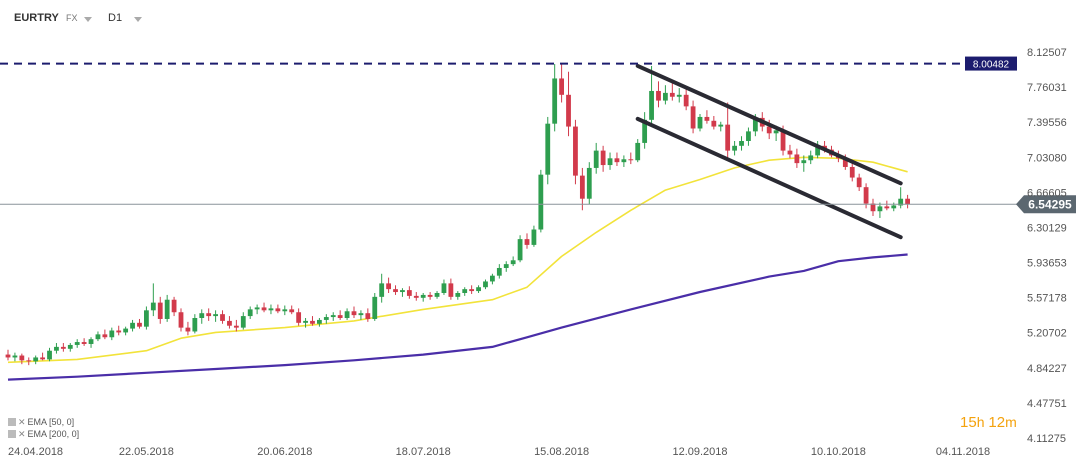 The height and width of the screenshot is (468, 1086). Describe the element at coordinates (1047, 53) in the screenshot. I see `y-tick-label: 8.12507` at that location.